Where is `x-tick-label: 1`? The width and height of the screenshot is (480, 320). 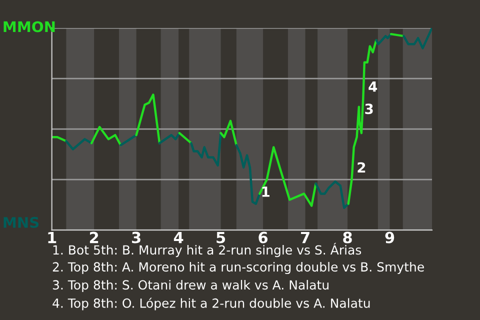
x-tick-label: 1 is located at coordinates (52, 238).